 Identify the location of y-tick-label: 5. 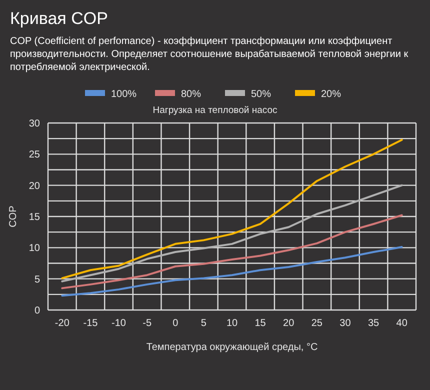
(37, 280).